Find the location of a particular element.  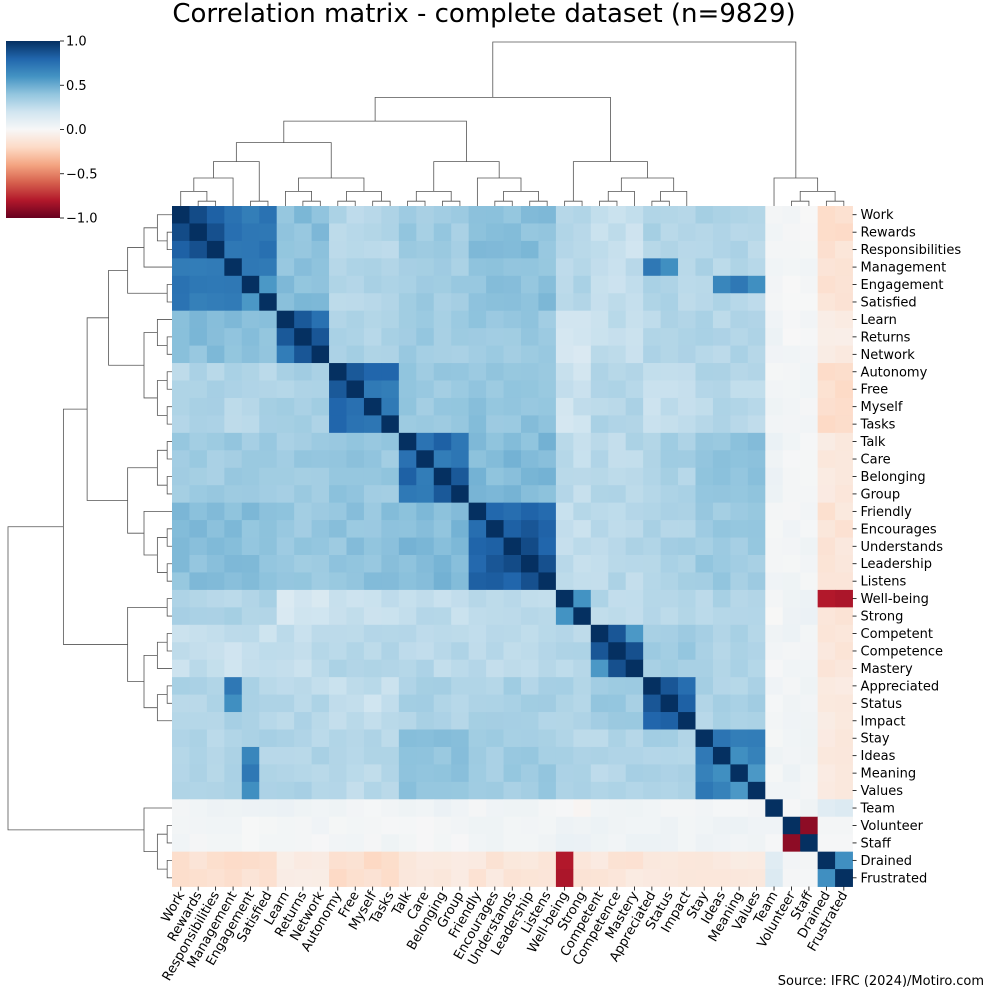

colorbar-ticks: 1.00.50.0−0.5−1.0 is located at coordinates (79, 131).